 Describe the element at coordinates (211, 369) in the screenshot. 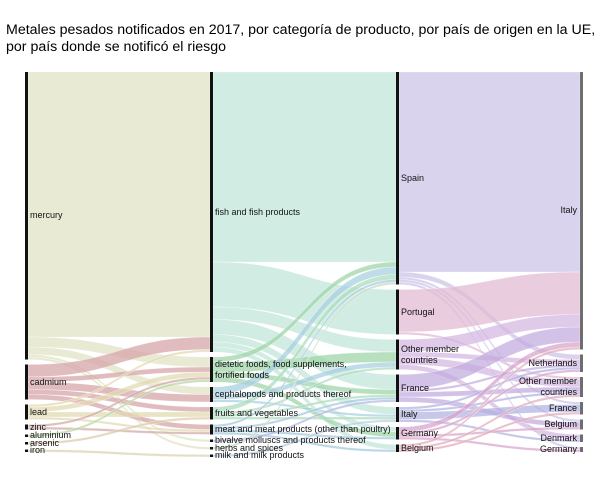

I see `node-bar-diet` at that location.